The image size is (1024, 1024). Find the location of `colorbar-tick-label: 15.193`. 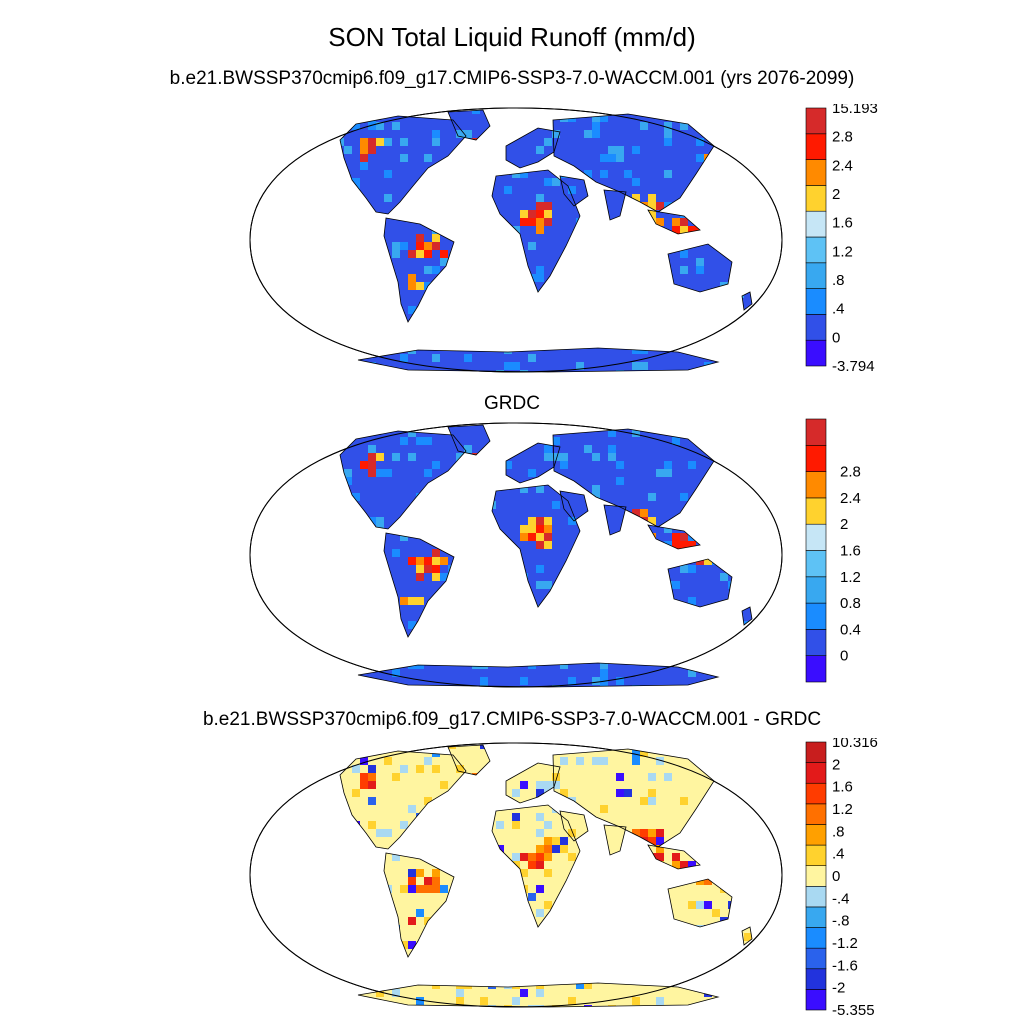

colorbar-tick-label: 15.193 is located at coordinates (855, 110).